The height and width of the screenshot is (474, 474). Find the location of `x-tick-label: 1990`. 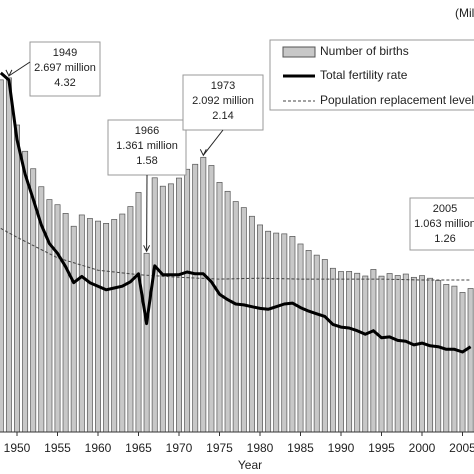

x-tick-label: 1990 is located at coordinates (341, 448).